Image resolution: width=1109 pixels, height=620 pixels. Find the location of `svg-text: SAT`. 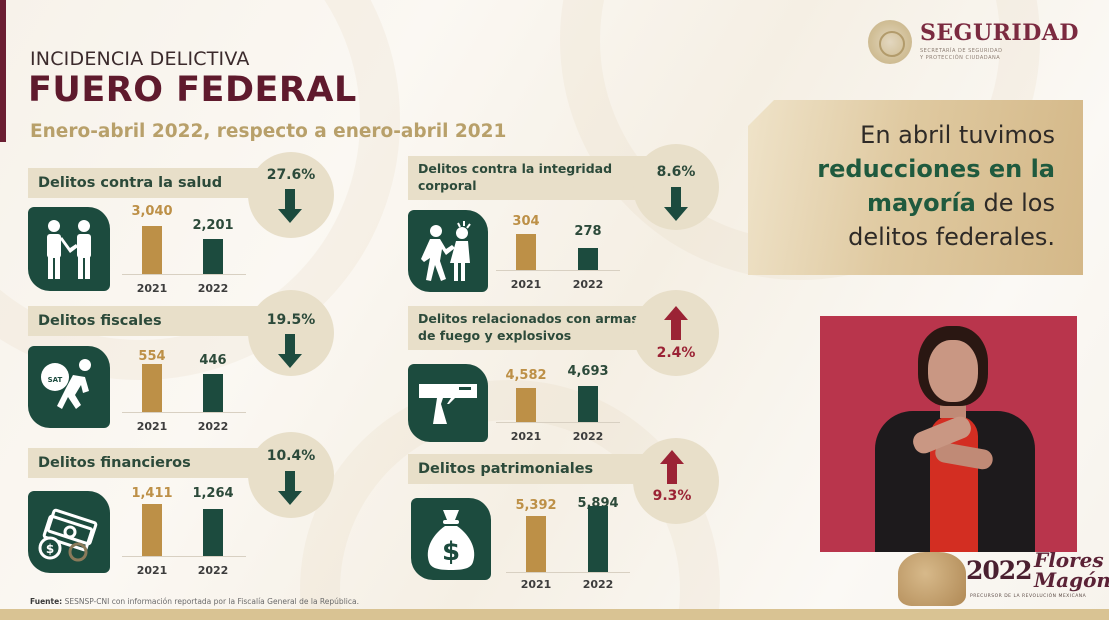

svg-text: SAT is located at coordinates (55, 380).